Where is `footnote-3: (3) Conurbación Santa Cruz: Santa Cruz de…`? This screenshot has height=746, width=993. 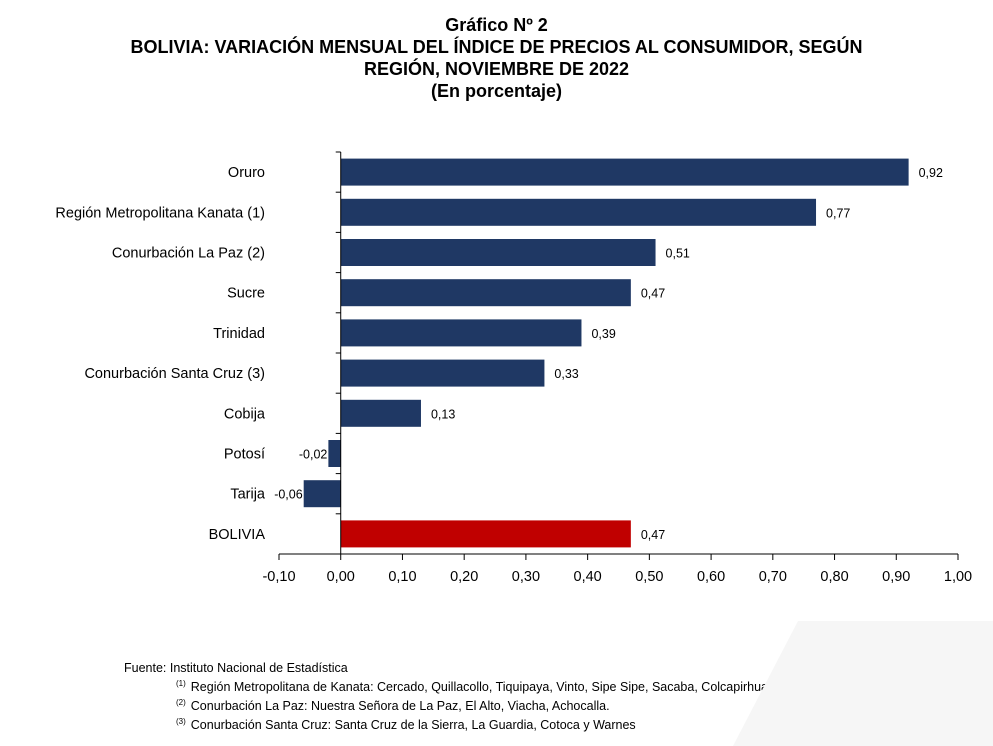
footnote-3: (3) Conurbación Santa Cruz: Santa Cruz de… is located at coordinates (447, 723).